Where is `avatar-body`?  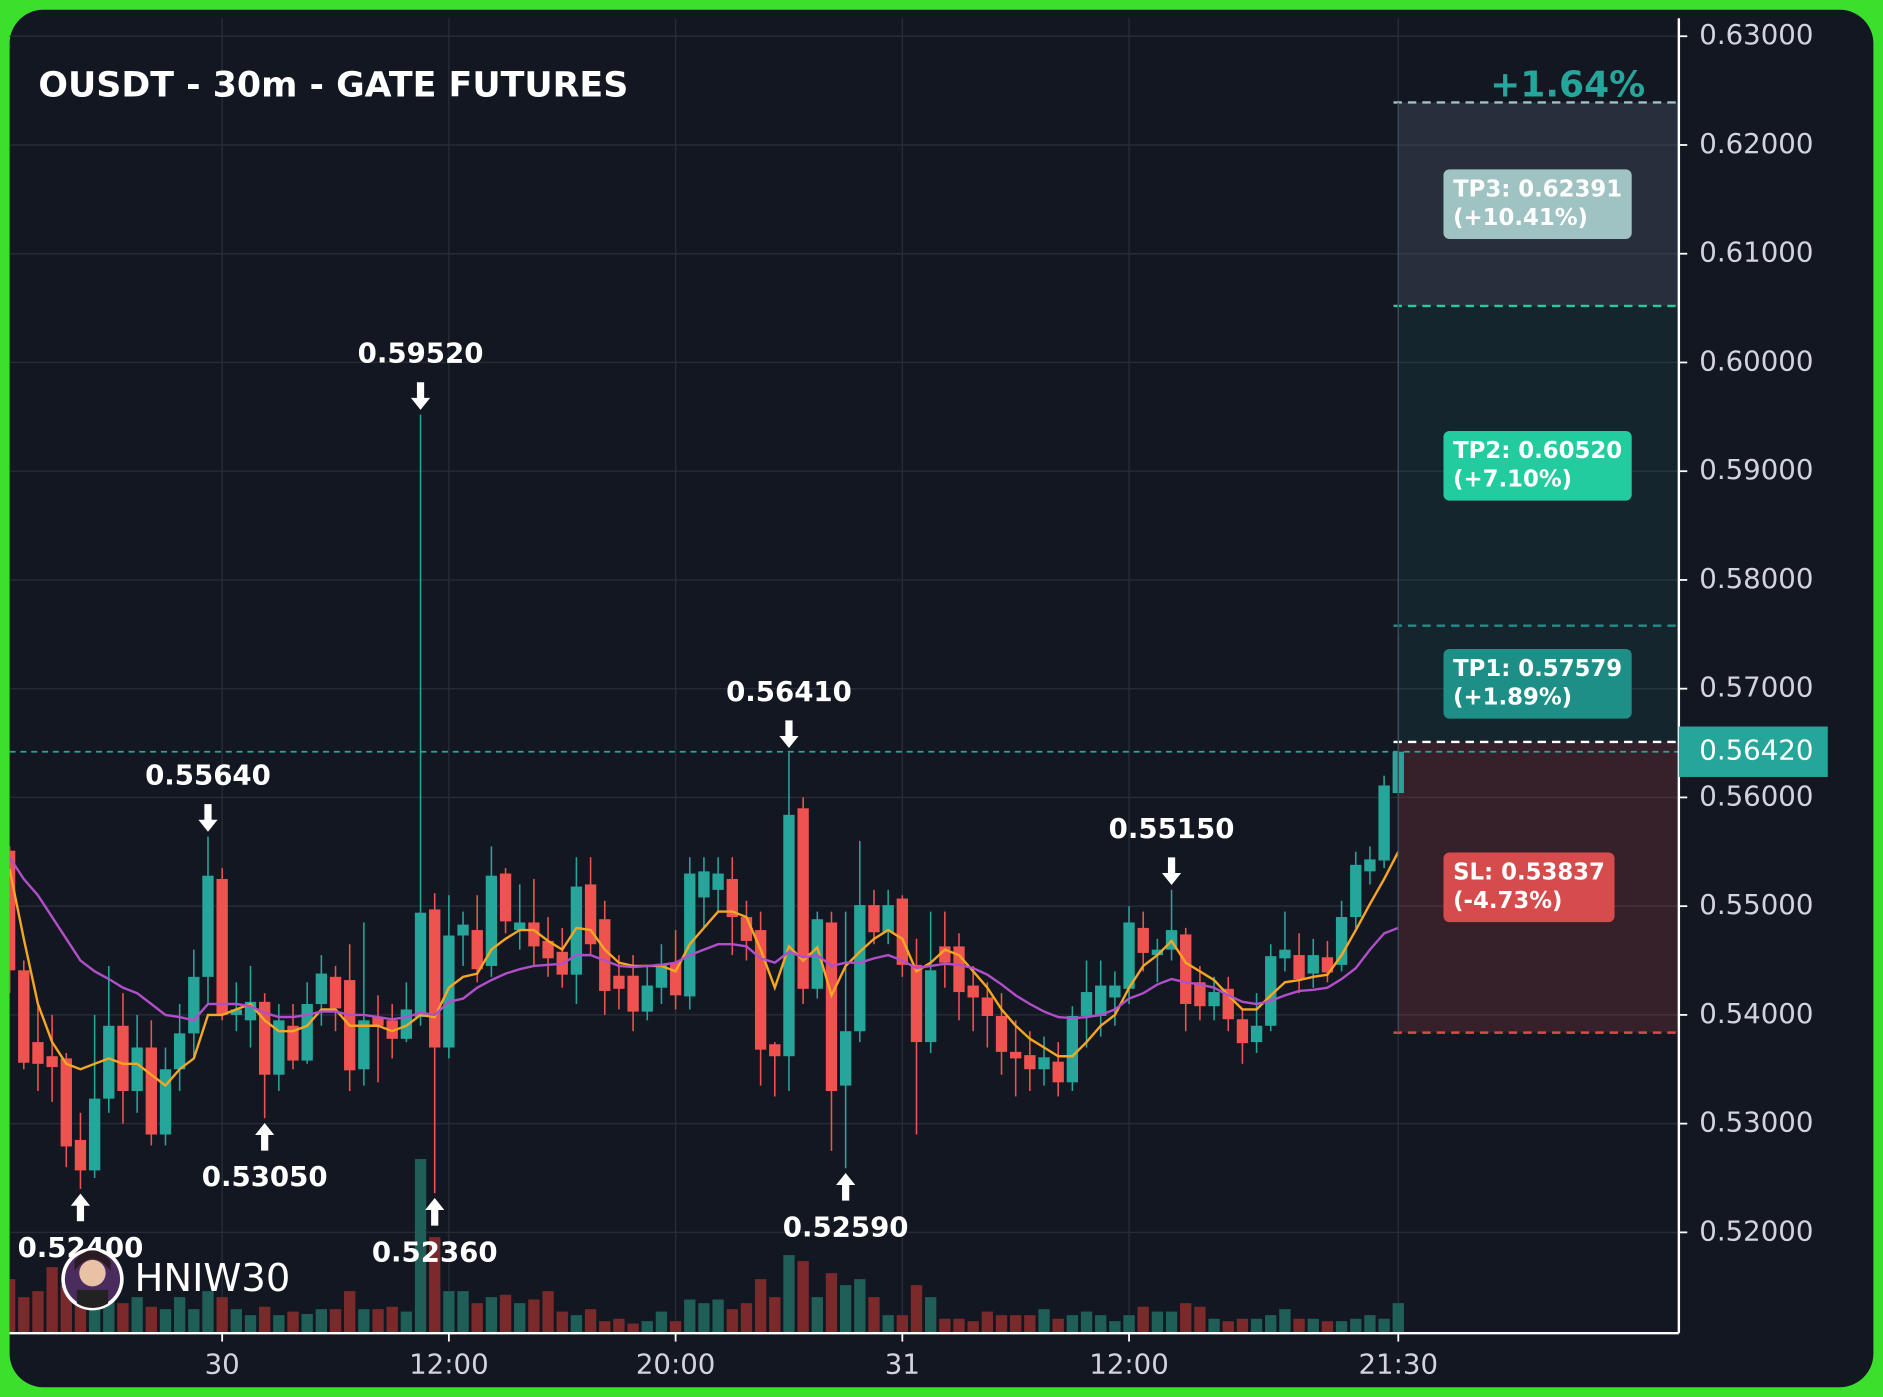
avatar-body is located at coordinates (92, 1298).